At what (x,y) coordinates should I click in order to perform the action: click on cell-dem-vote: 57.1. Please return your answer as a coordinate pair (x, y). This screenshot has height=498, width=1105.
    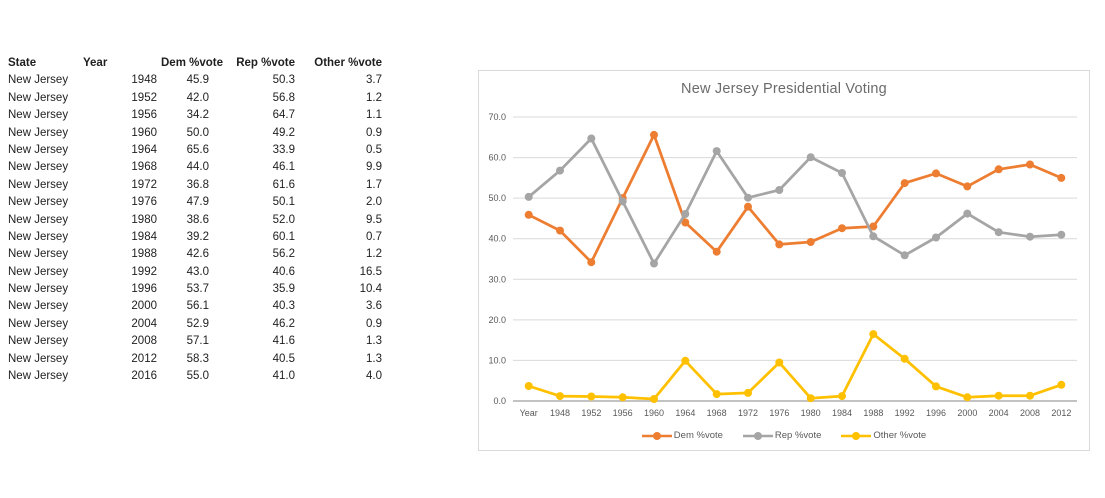
    Looking at the image, I should click on (197, 341).